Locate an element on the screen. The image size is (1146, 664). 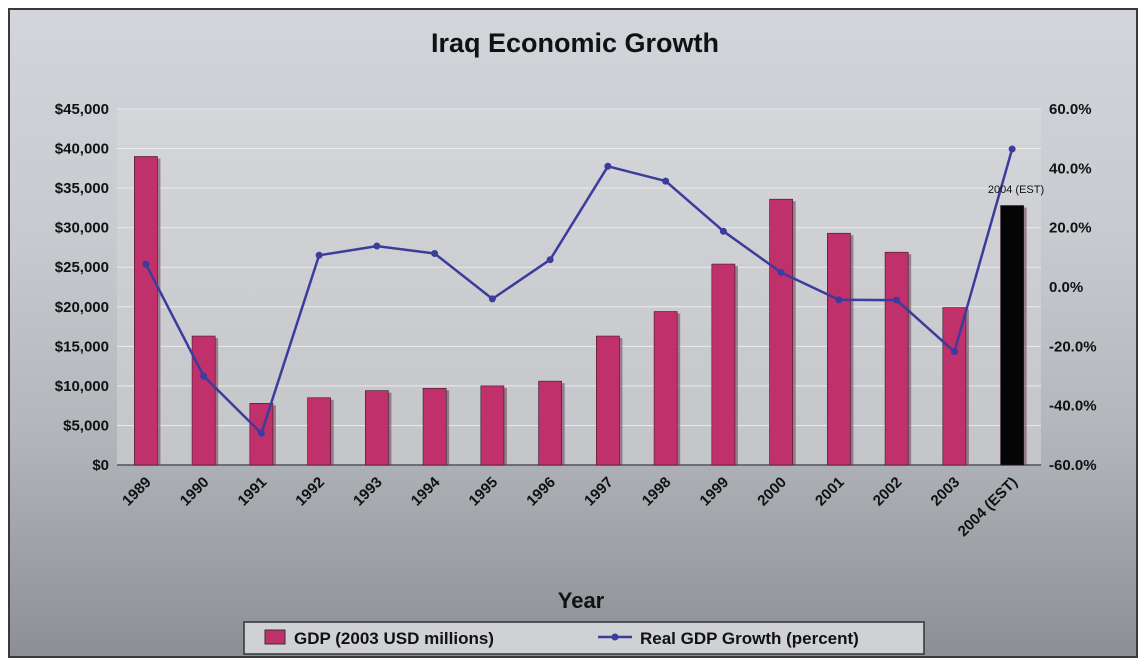
legend-label-growth: Real GDP Growth (percent) is located at coordinates (749, 638).